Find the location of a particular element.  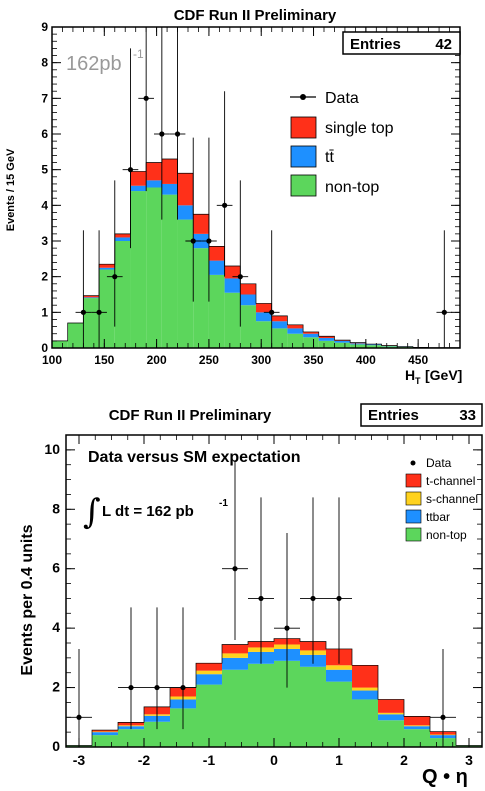

bottom-entries-box: Entries 33 is located at coordinates (421, 415).